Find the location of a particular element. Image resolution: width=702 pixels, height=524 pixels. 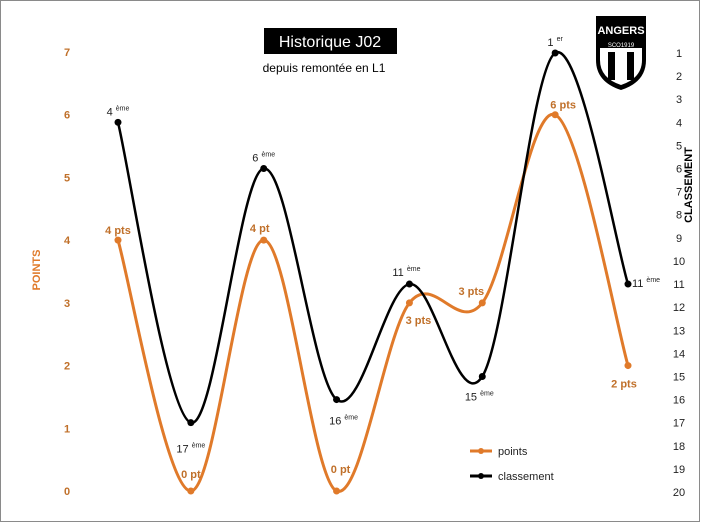

right-tick-label: 4 is located at coordinates (679, 123).